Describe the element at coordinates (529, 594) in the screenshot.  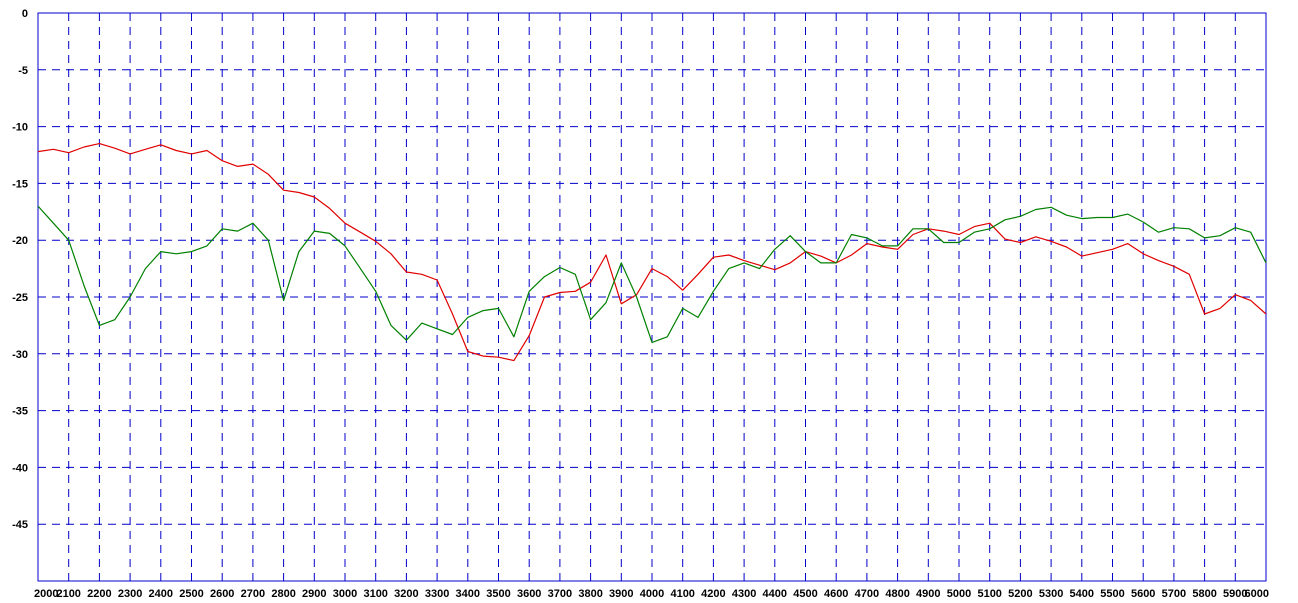
I see `x-tick-label: 3600` at that location.